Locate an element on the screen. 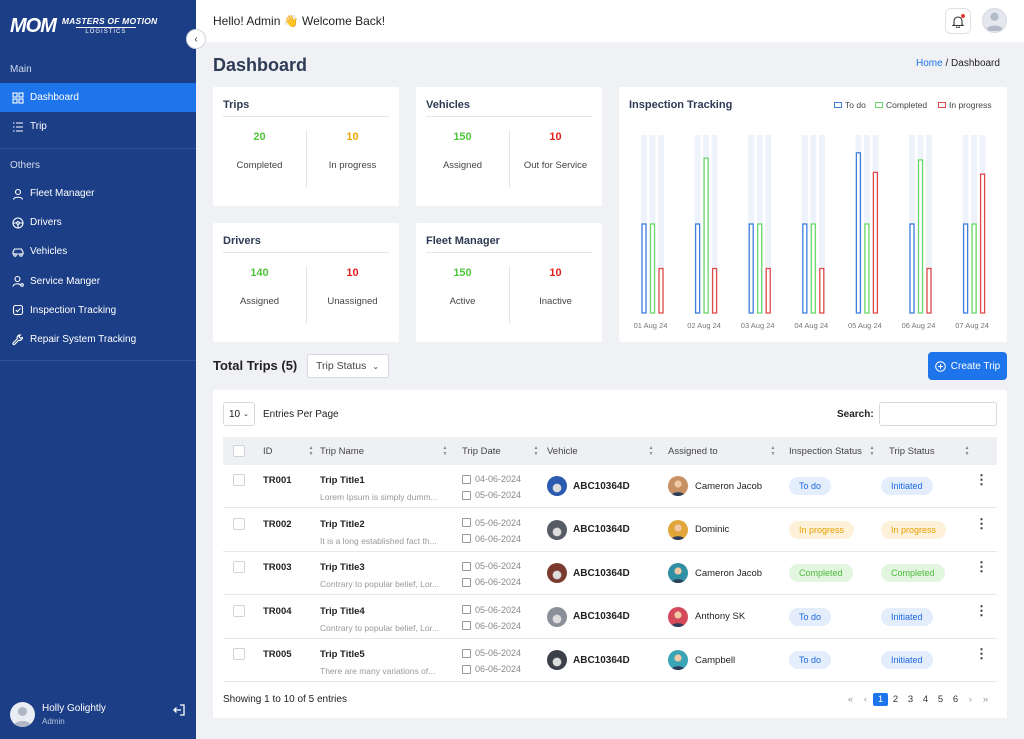 This screenshot has height=739, width=1024. trip-id: TR003 is located at coordinates (277, 567).